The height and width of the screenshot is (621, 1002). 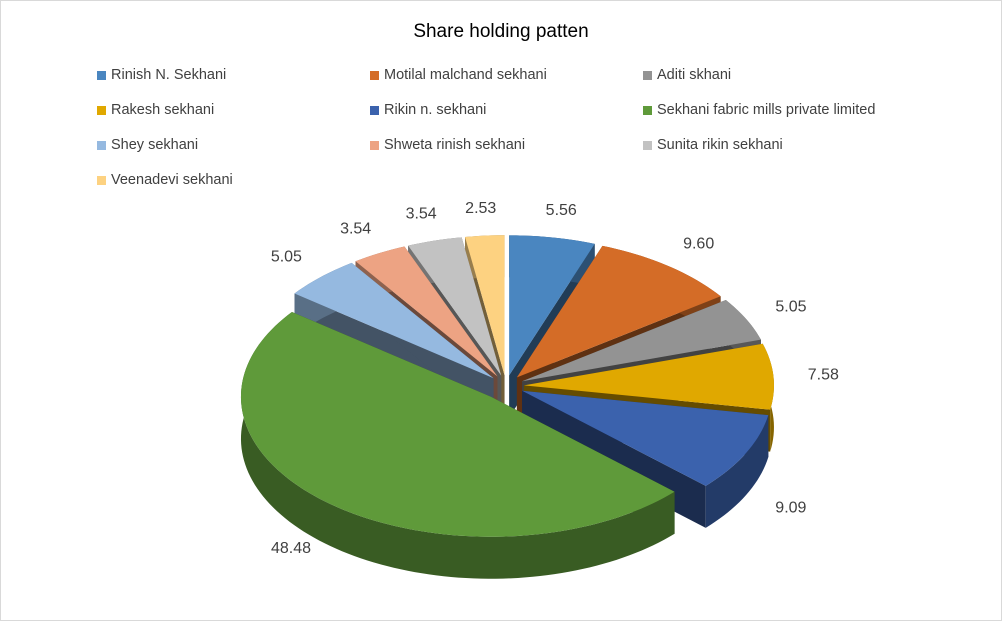 What do you see at coordinates (163, 110) in the screenshot?
I see `legend-label: Rakesh sekhani` at bounding box center [163, 110].